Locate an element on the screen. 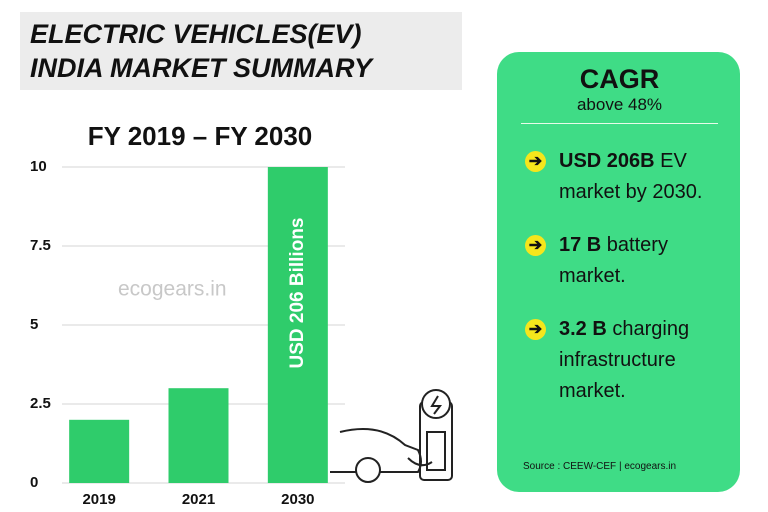  bullet: ➔ 17 B battery market. is located at coordinates (619, 261).